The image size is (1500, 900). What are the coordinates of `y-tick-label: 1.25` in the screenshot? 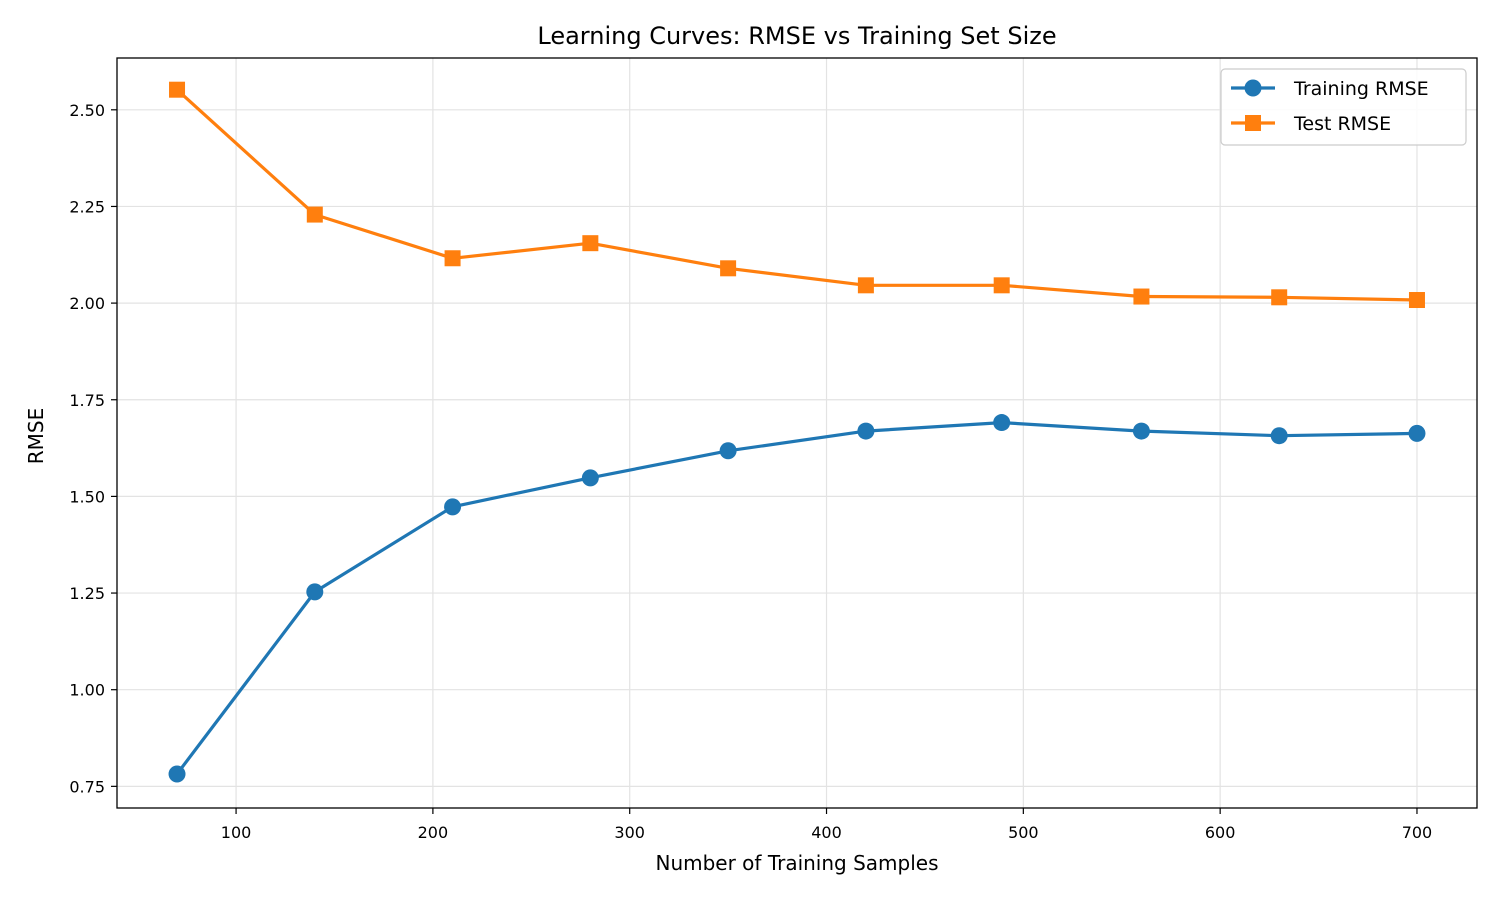 It's located at (87, 593).